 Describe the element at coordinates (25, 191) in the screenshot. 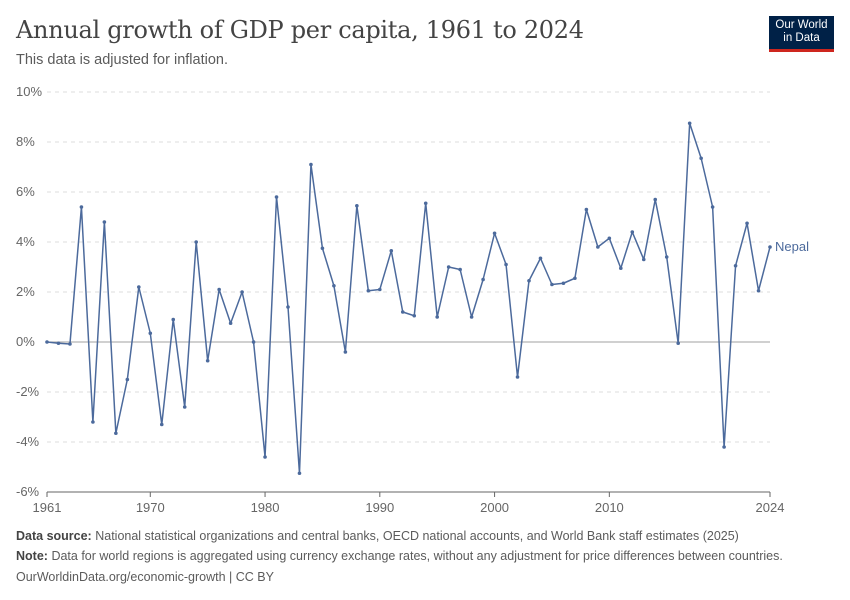

I see `y-tick-label: 6%` at that location.